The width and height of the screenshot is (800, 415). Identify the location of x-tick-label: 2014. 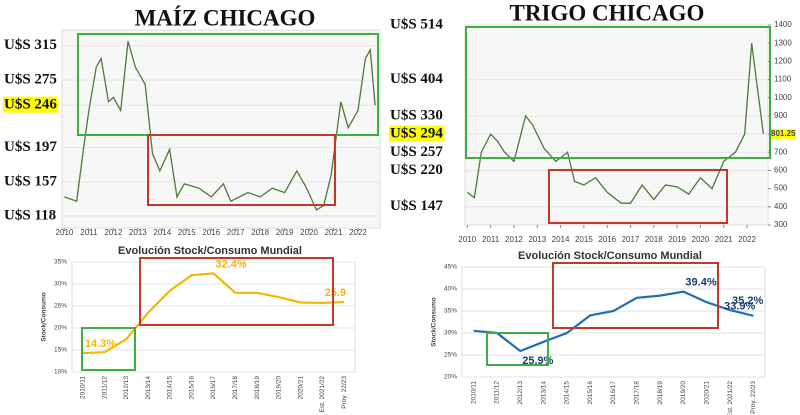
(561, 239).